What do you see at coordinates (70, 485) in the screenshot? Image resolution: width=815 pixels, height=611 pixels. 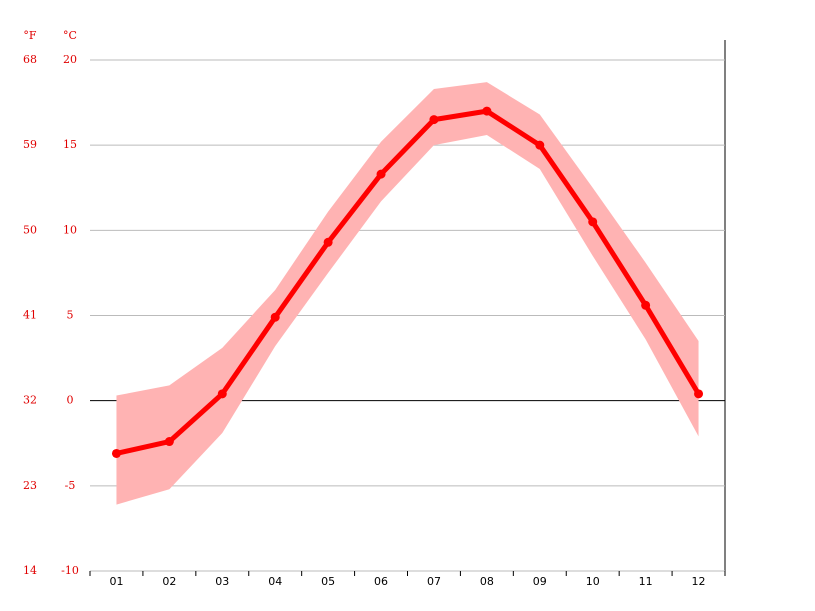 I see `y-tick-label: -5` at bounding box center [70, 485].